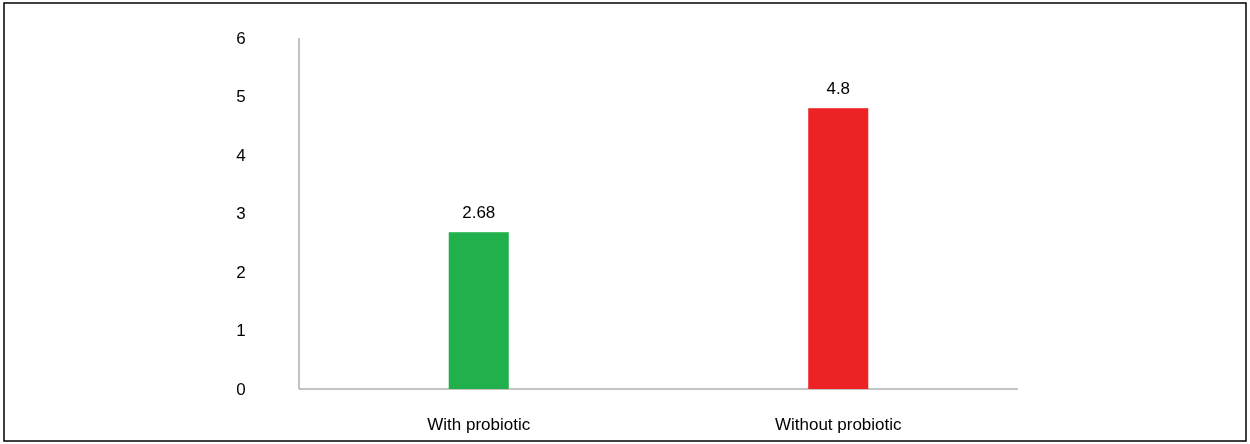 The image size is (1250, 444). What do you see at coordinates (241, 214) in the screenshot?
I see `y-tick-label: 3` at bounding box center [241, 214].